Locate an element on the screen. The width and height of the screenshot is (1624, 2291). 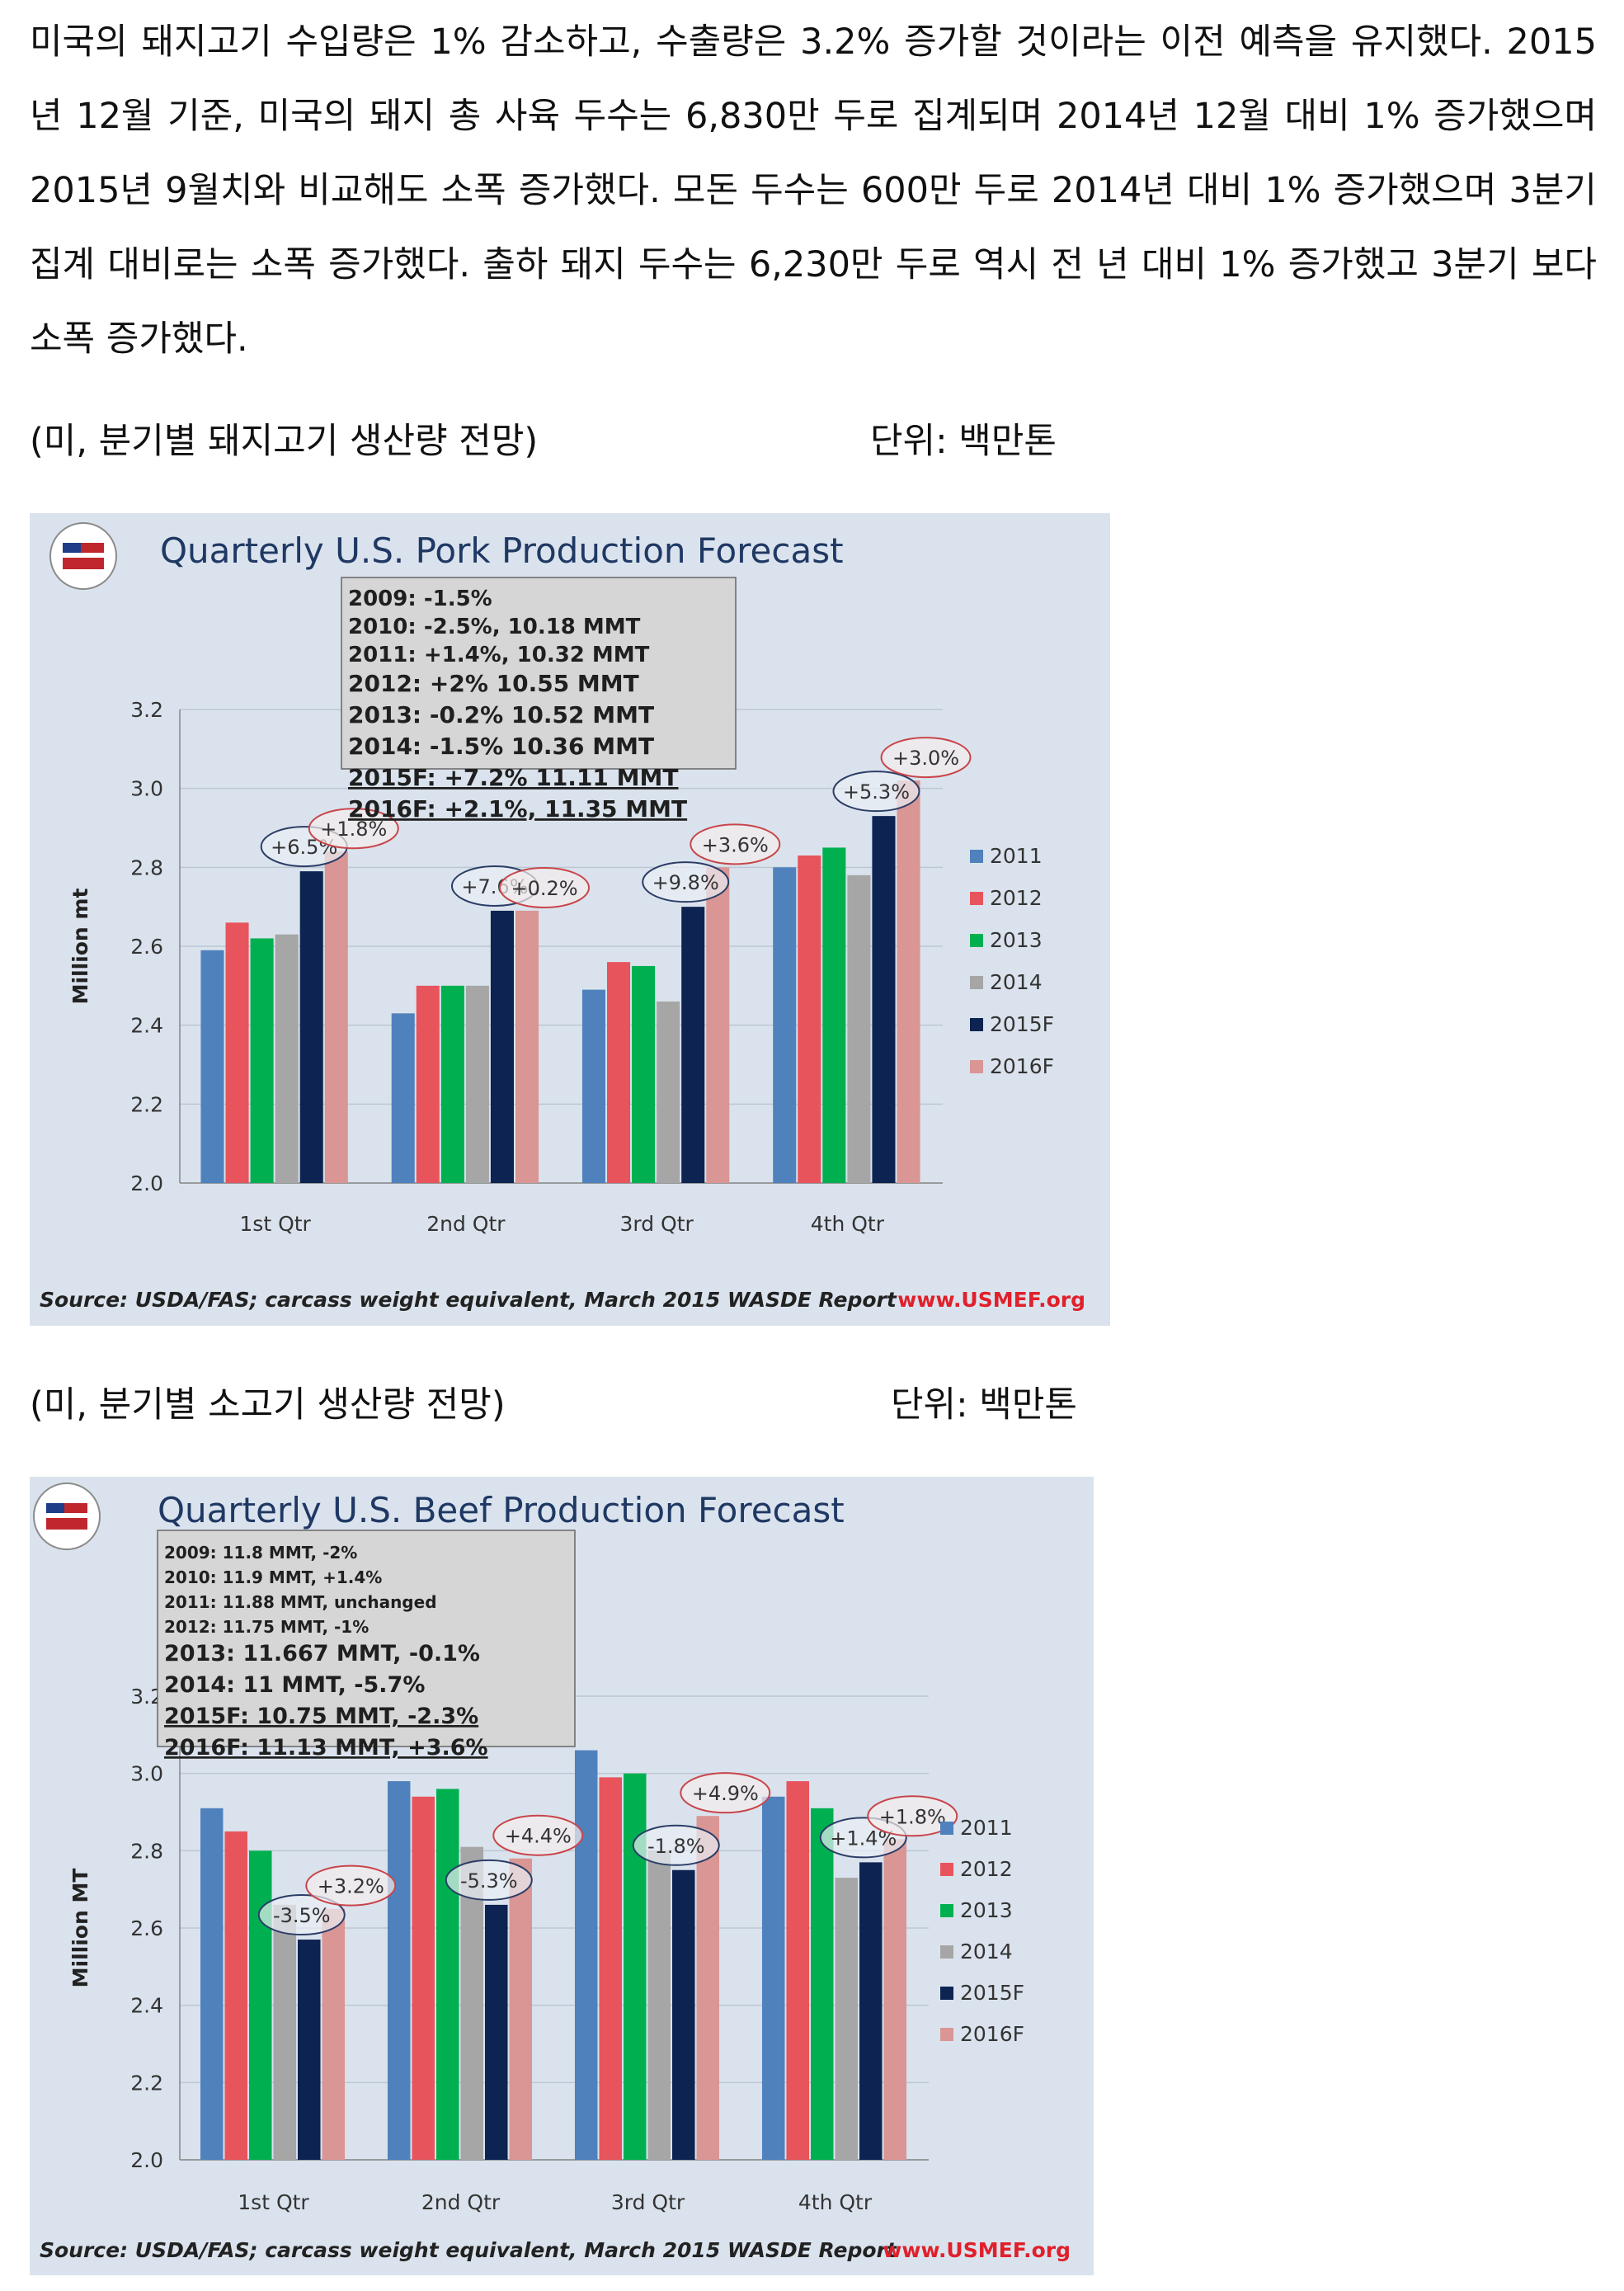
pork-chart-caption: (미, 분기별 돼지고기 생산량 전망) is located at coordinates (285, 441).